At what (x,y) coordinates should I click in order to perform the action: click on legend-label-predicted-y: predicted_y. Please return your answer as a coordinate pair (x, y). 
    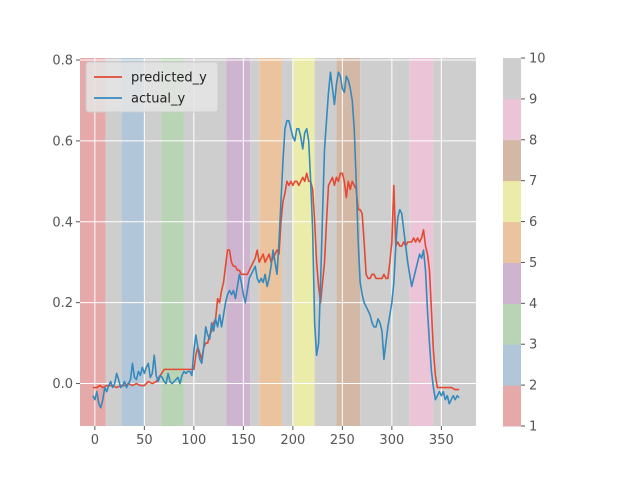
    Looking at the image, I should click on (169, 78).